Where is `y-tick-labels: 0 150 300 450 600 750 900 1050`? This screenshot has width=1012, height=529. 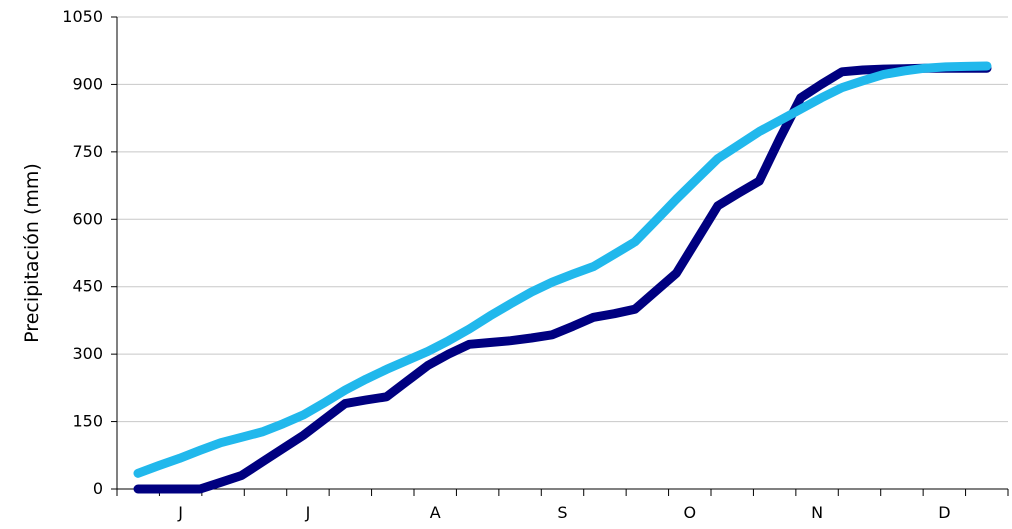
y-tick-labels: 0 150 300 450 600 750 900 1050 is located at coordinates (82, 252).